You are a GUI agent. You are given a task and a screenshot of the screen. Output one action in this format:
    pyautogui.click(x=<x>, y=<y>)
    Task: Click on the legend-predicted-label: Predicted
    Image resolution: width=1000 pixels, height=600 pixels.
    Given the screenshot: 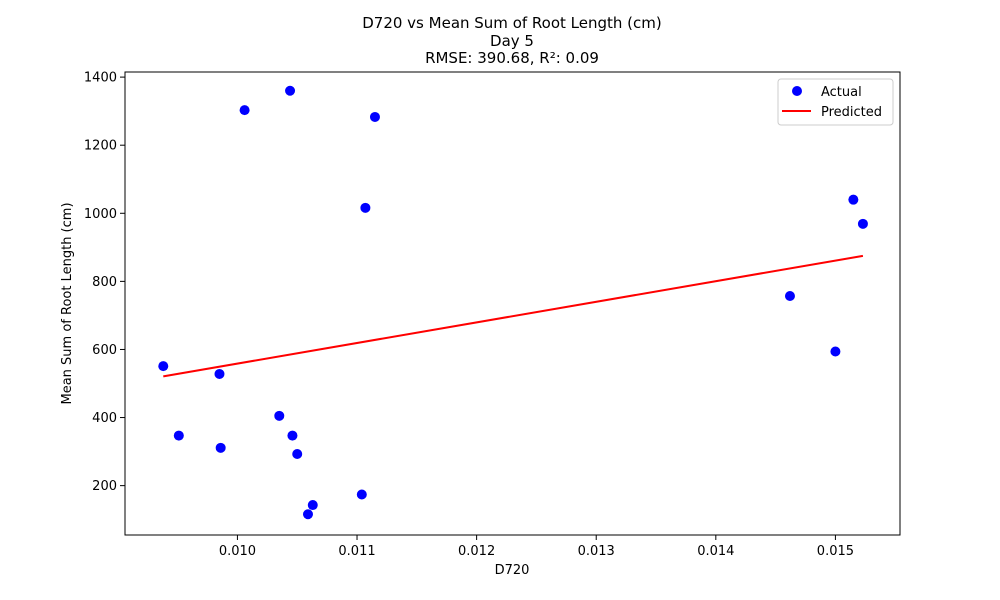 What is the action you would take?
    pyautogui.click(x=851, y=112)
    